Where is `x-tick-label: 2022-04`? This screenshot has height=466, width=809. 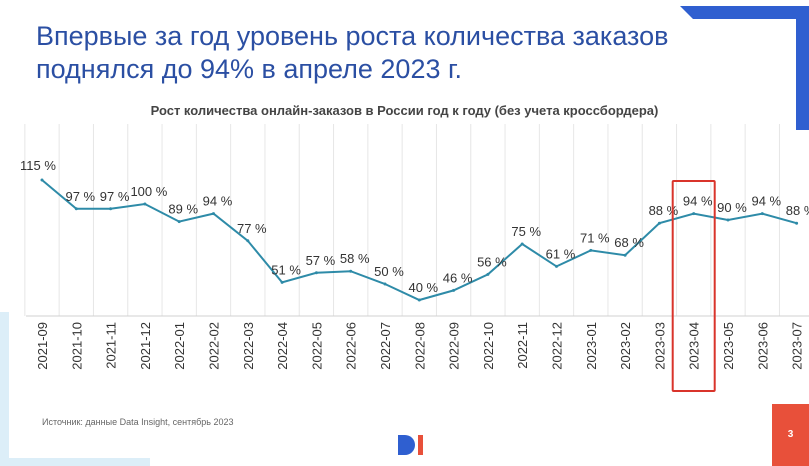 x-tick-label: 2022-04 is located at coordinates (282, 346).